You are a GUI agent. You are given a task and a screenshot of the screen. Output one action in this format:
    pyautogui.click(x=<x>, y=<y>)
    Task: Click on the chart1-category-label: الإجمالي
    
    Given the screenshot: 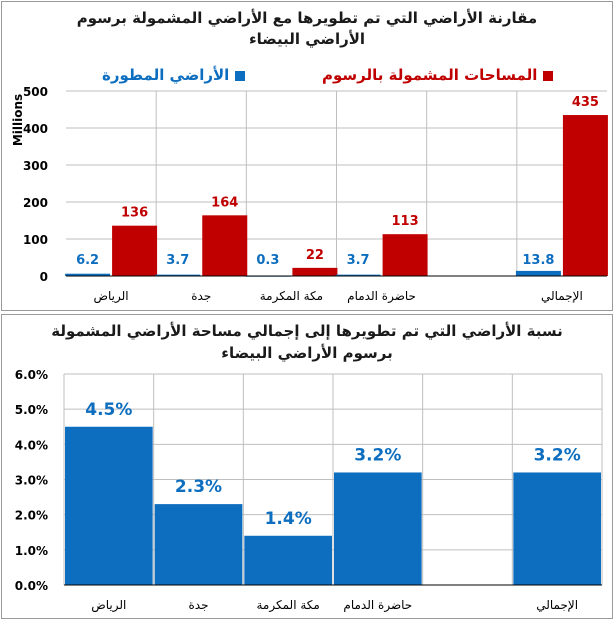 What is the action you would take?
    pyautogui.click(x=562, y=296)
    